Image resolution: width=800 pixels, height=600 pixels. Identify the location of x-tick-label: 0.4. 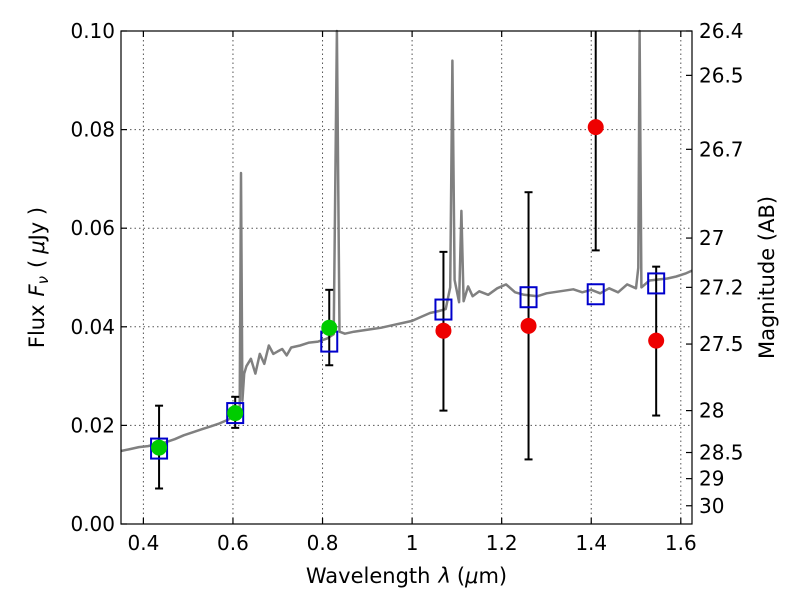
(143, 543).